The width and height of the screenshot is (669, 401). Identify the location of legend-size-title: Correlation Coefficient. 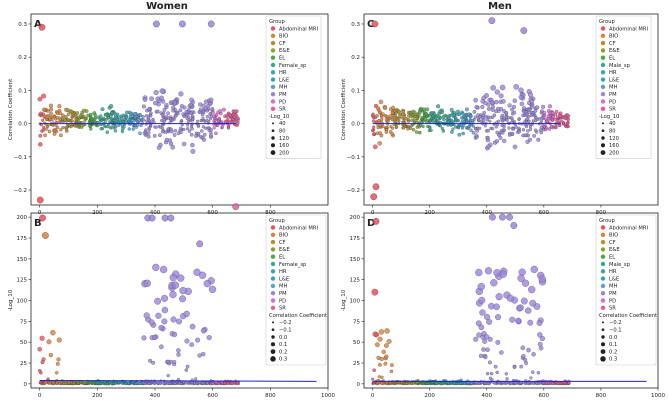
(298, 316).